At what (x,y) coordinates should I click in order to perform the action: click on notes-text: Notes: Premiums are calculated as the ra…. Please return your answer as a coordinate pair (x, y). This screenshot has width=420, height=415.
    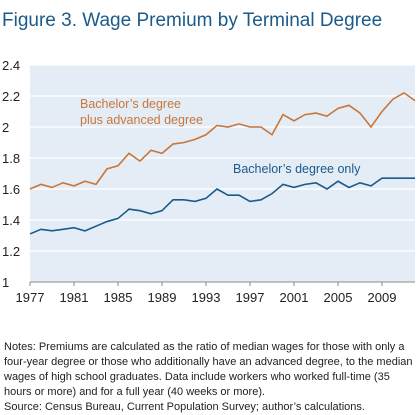
    Looking at the image, I should click on (208, 369).